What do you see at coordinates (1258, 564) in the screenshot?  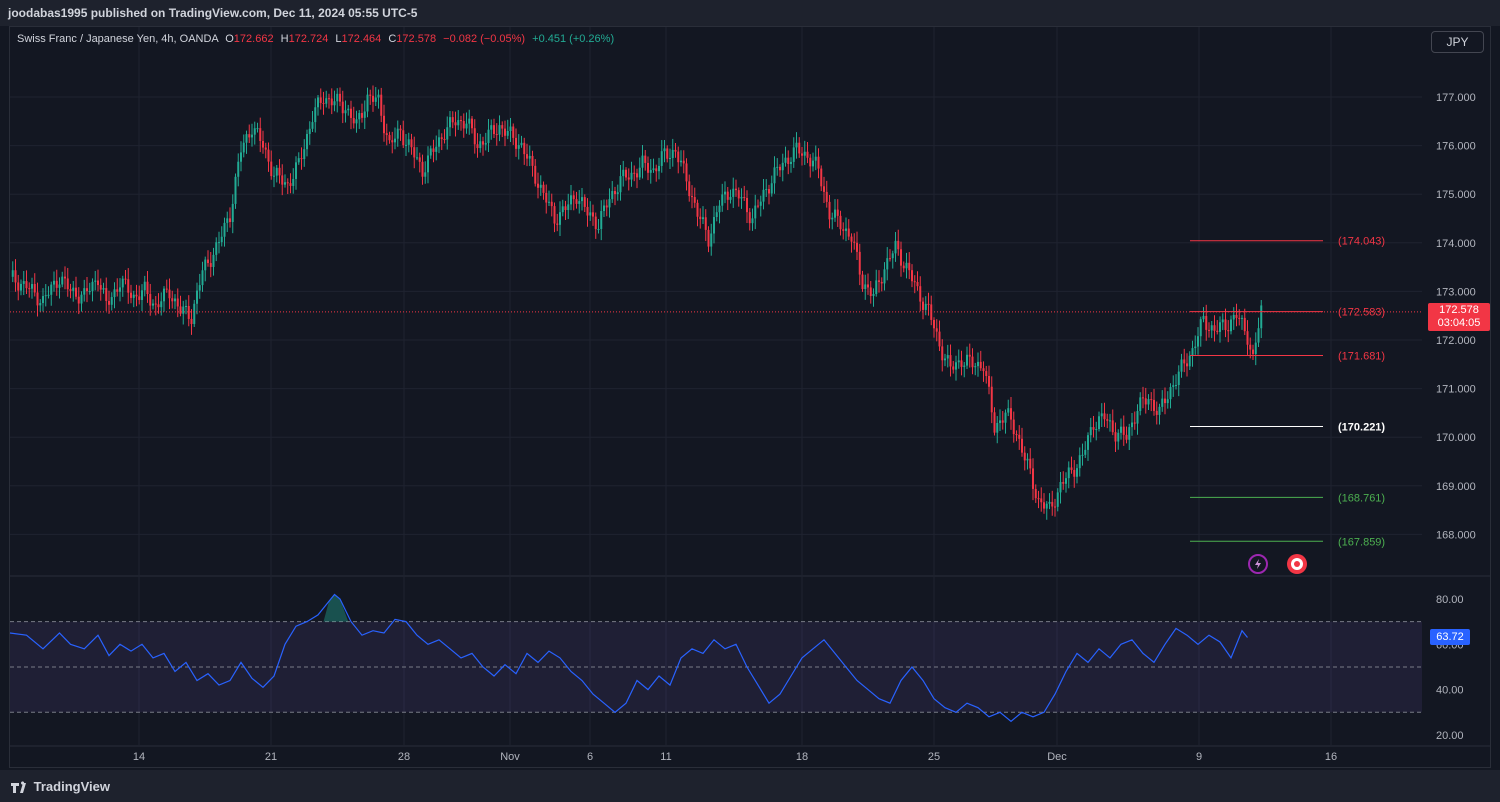 I see `lightning-icon` at bounding box center [1258, 564].